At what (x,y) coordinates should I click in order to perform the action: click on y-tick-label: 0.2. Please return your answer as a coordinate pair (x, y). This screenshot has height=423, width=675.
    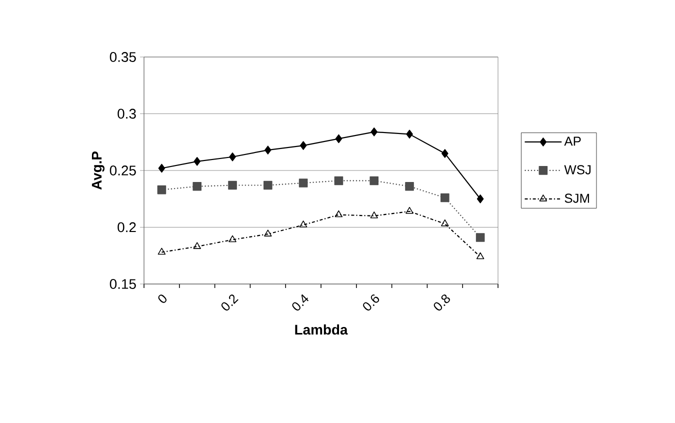
    Looking at the image, I should click on (127, 227).